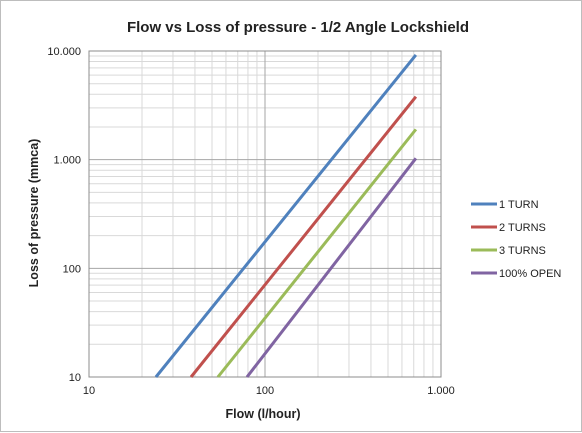  Describe the element at coordinates (263, 414) in the screenshot. I see `x-axis-title: Flow (l/hour)` at that location.